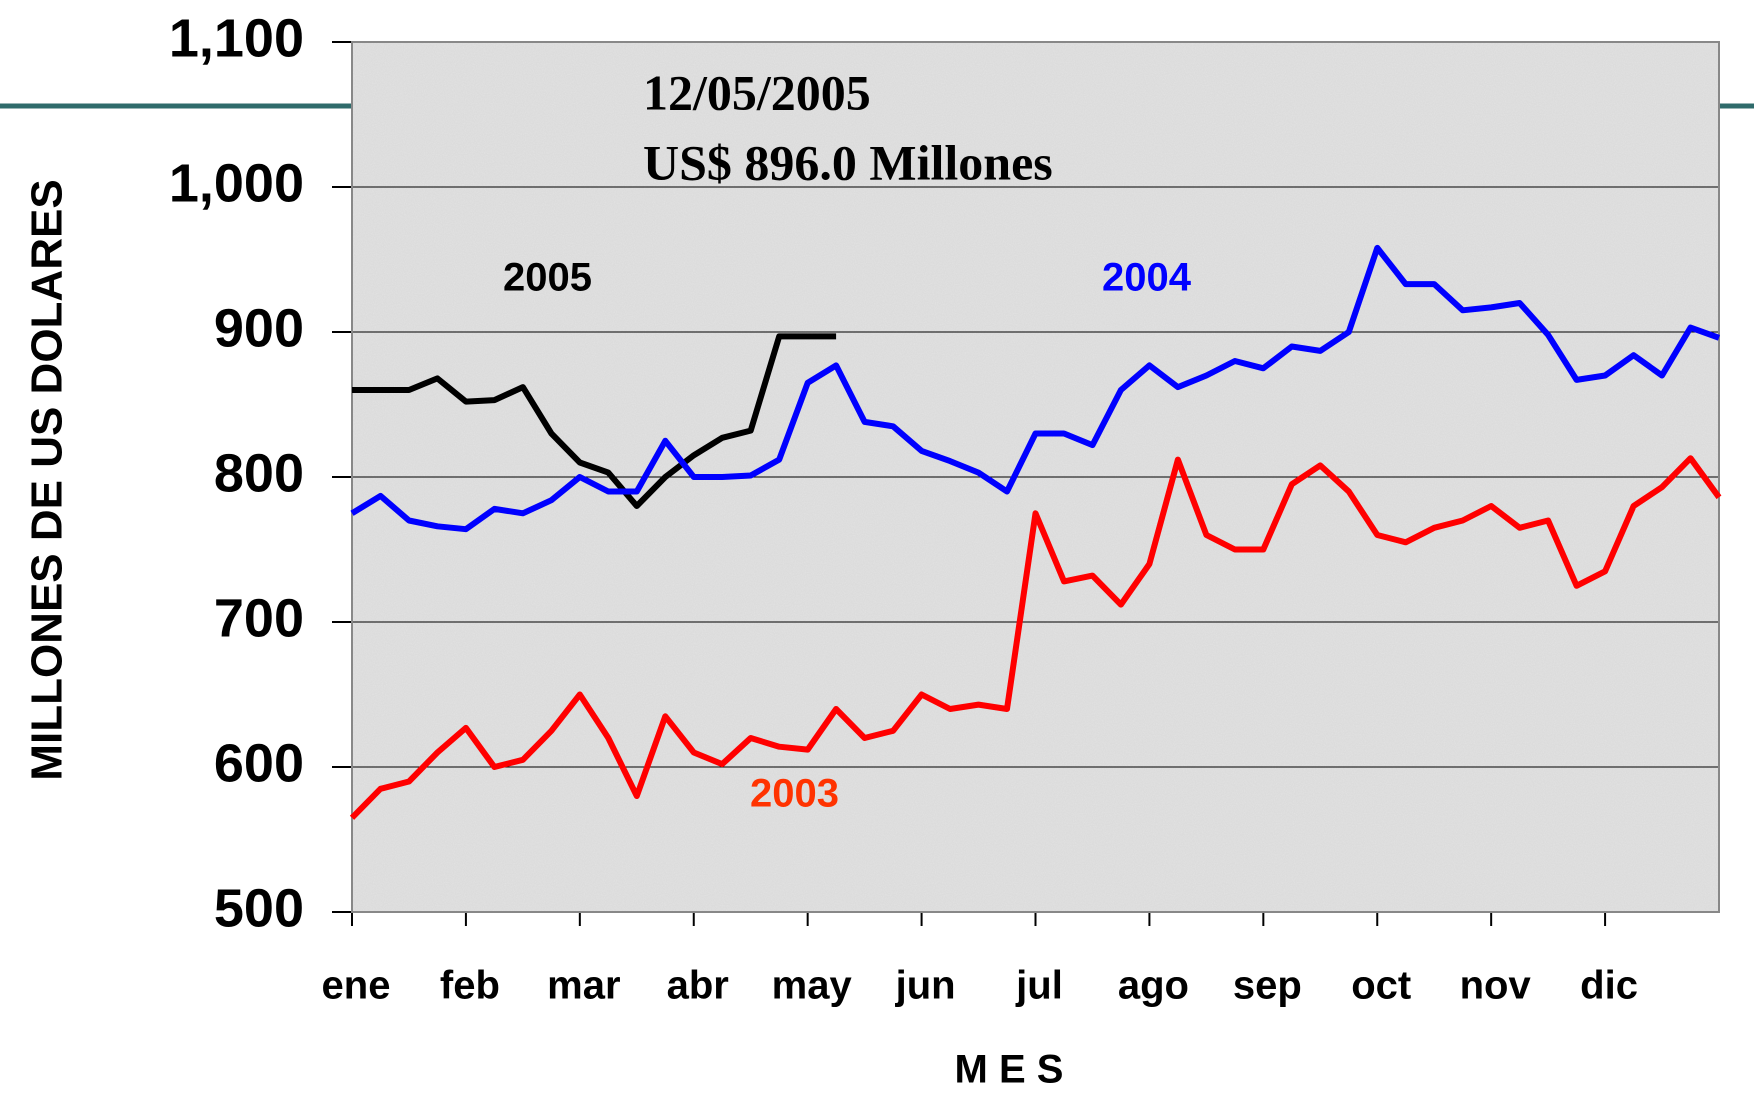 Image resolution: width=1754 pixels, height=1096 pixels. I want to click on x-axis-label: M E S, so click(1009, 1070).